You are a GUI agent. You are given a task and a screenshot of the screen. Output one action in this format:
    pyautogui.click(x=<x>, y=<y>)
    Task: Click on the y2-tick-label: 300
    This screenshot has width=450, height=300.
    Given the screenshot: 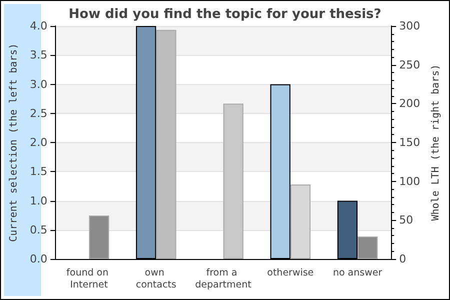 What is the action you would take?
    pyautogui.click(x=409, y=26)
    